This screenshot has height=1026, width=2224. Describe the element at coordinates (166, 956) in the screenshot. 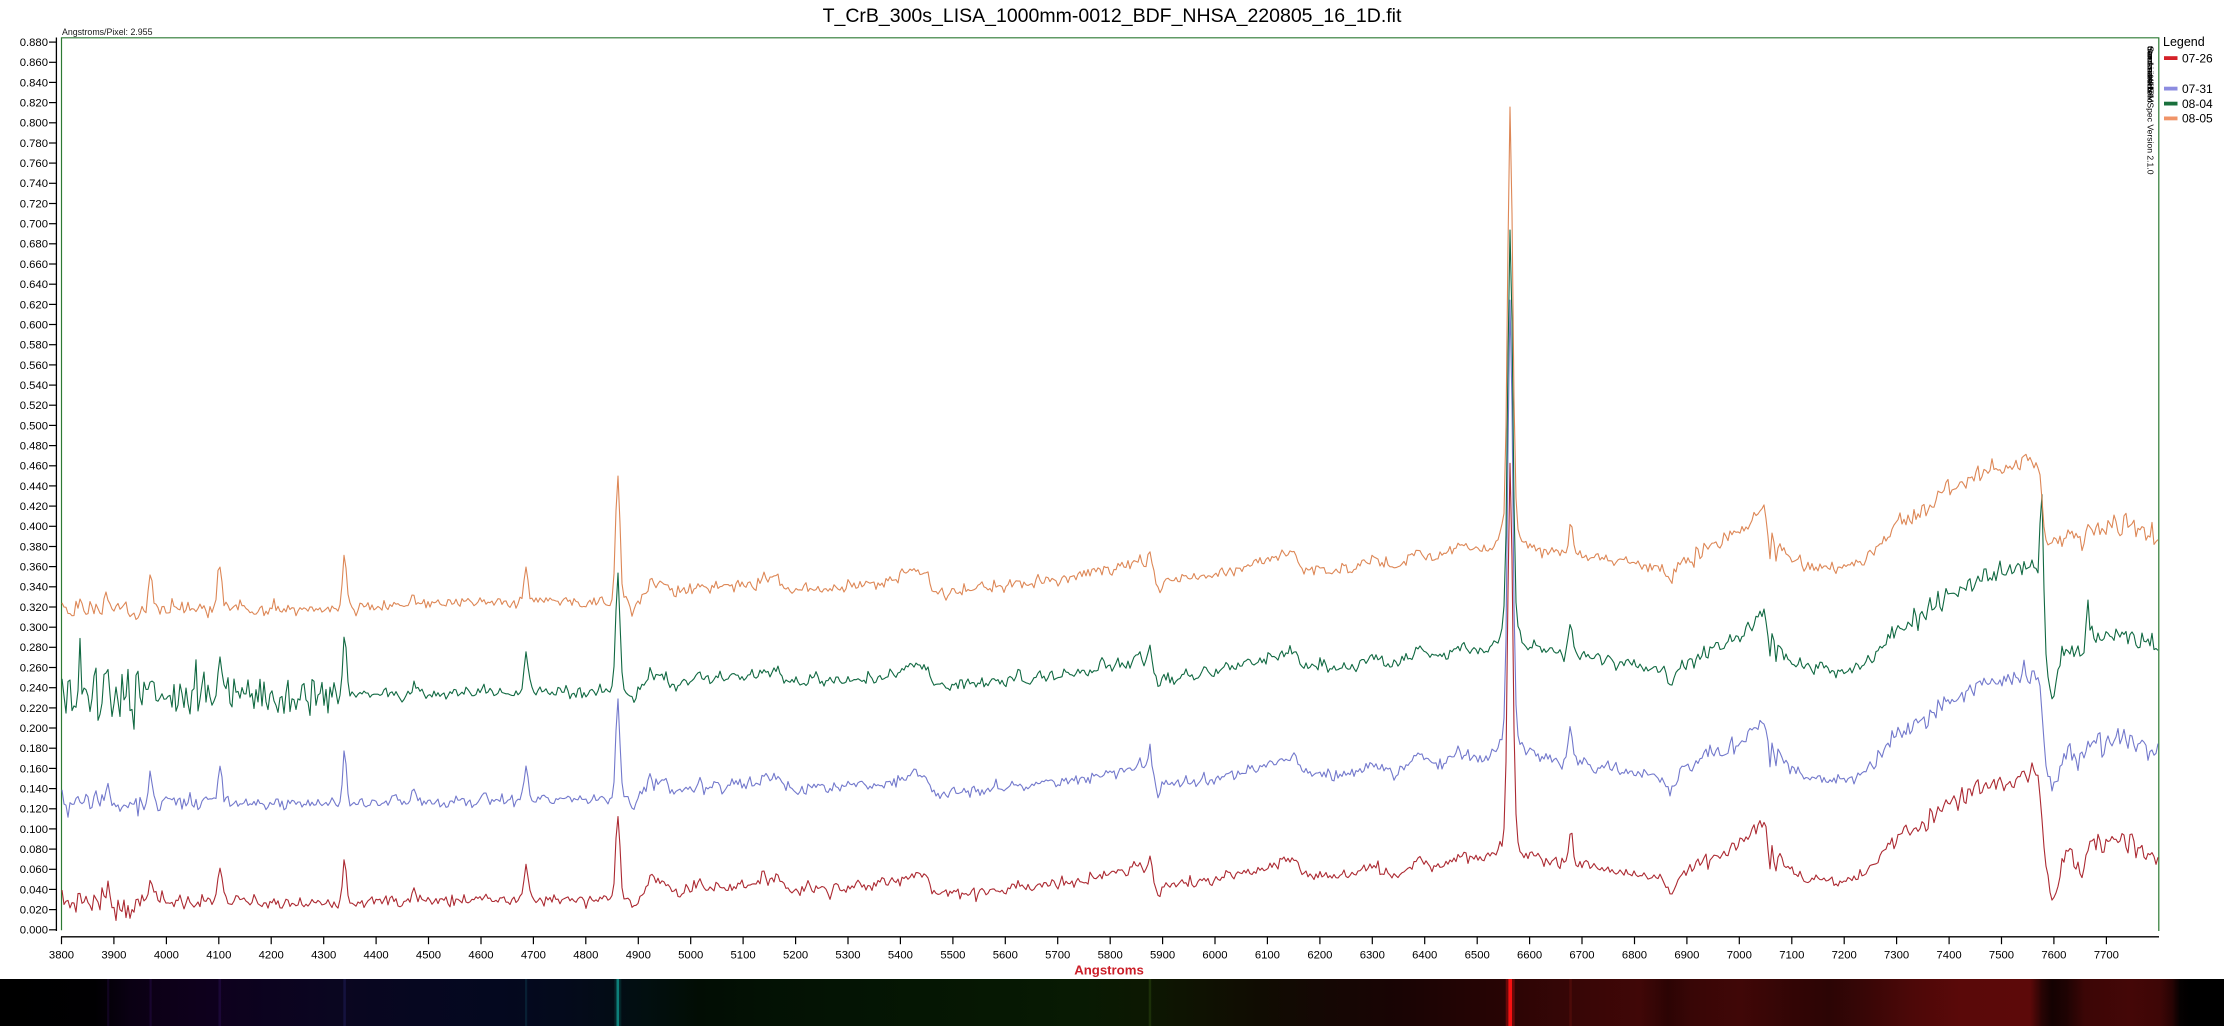

I see `svg-text: 4000` at that location.